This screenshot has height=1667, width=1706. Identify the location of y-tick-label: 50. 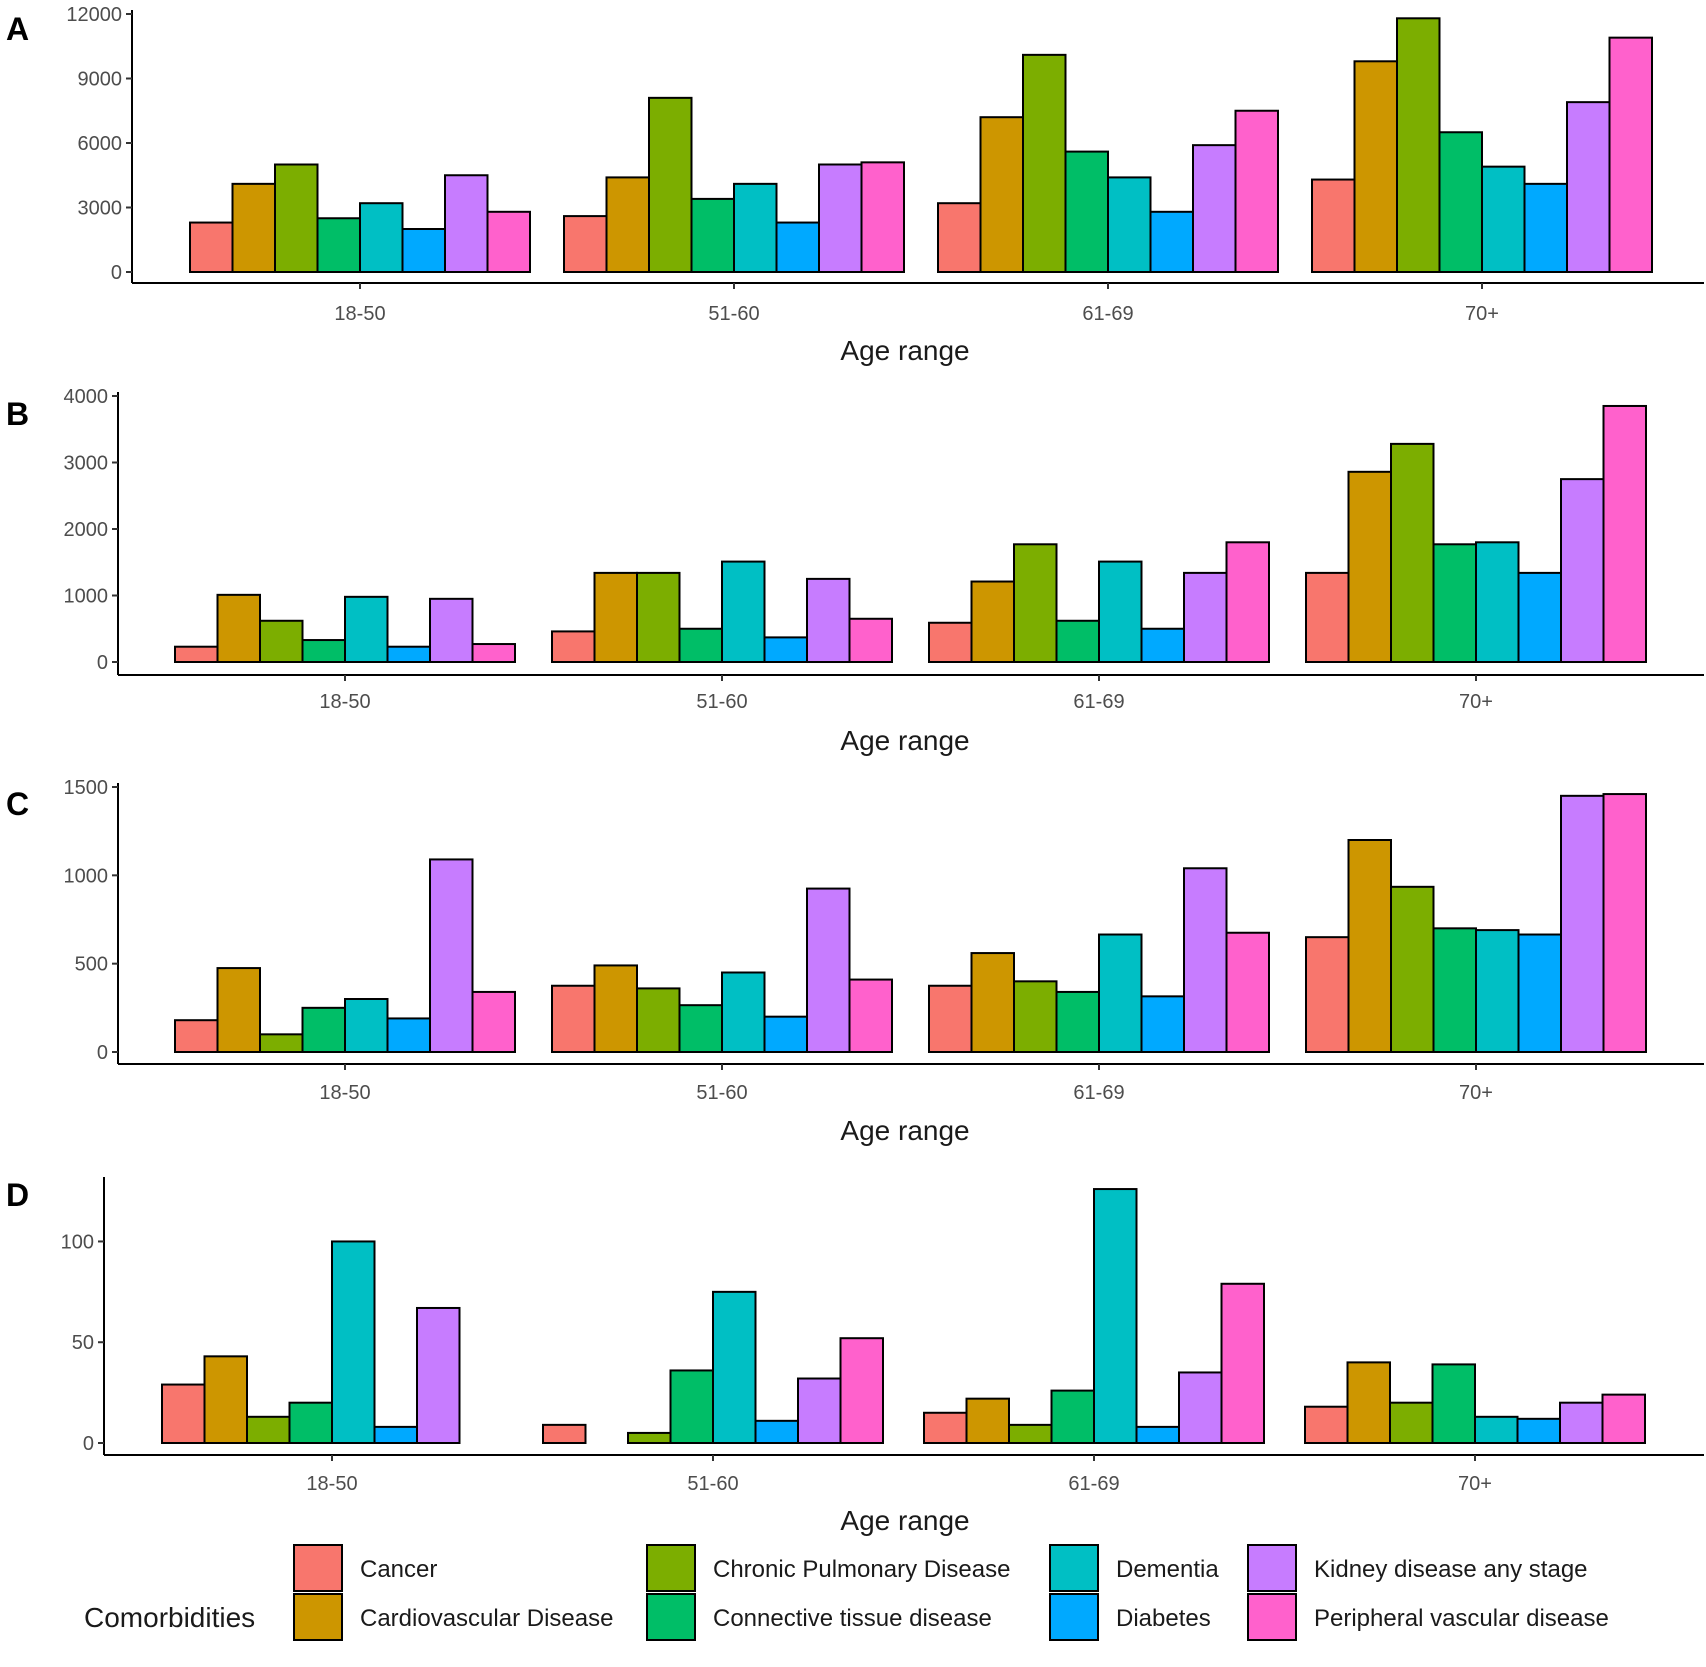
(83, 1343).